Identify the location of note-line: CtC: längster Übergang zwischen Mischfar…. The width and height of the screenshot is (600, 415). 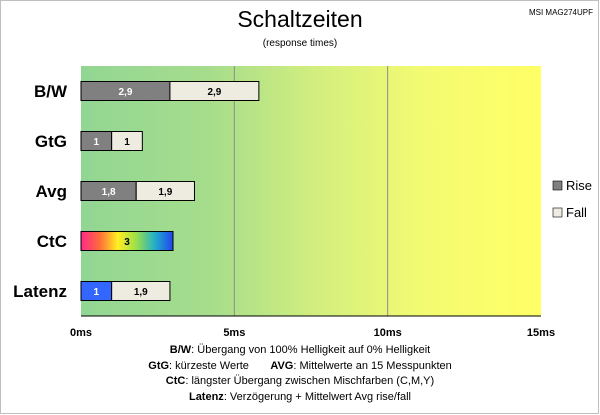
(300, 381).